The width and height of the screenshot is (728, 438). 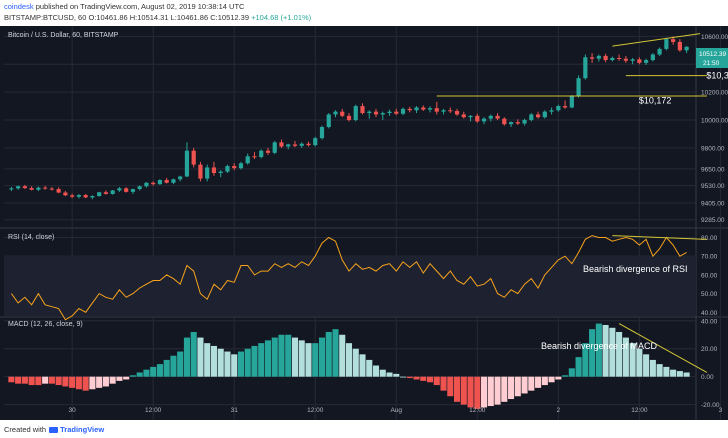 I want to click on rsi-band, so click(x=350, y=286).